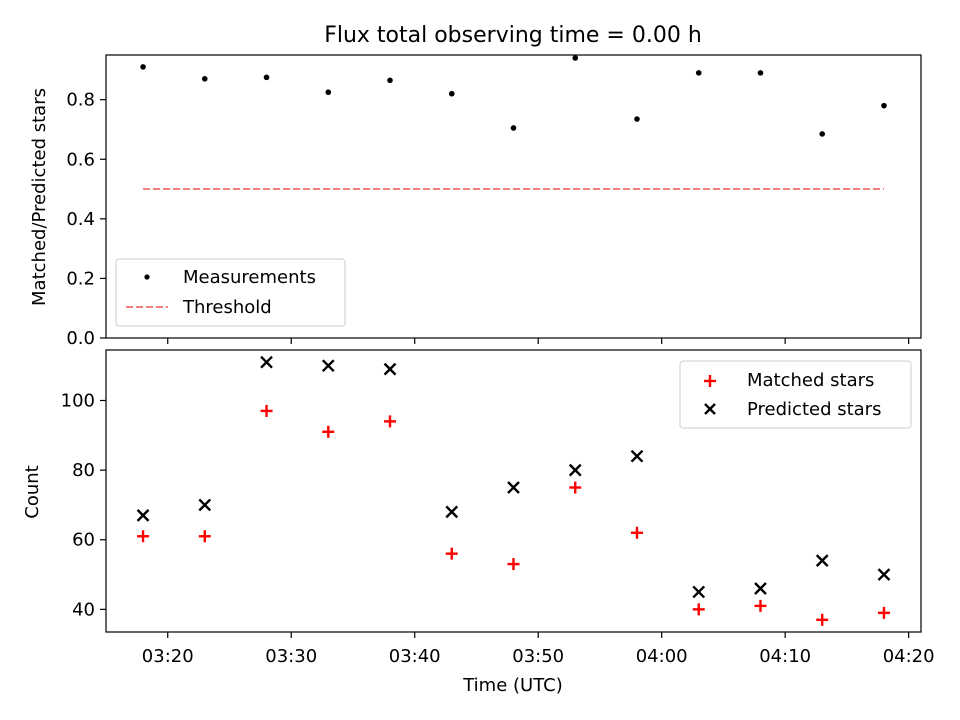 This screenshot has height=720, width=960. I want to click on bottom-legend: Matched stars Predicted stars, so click(795, 394).